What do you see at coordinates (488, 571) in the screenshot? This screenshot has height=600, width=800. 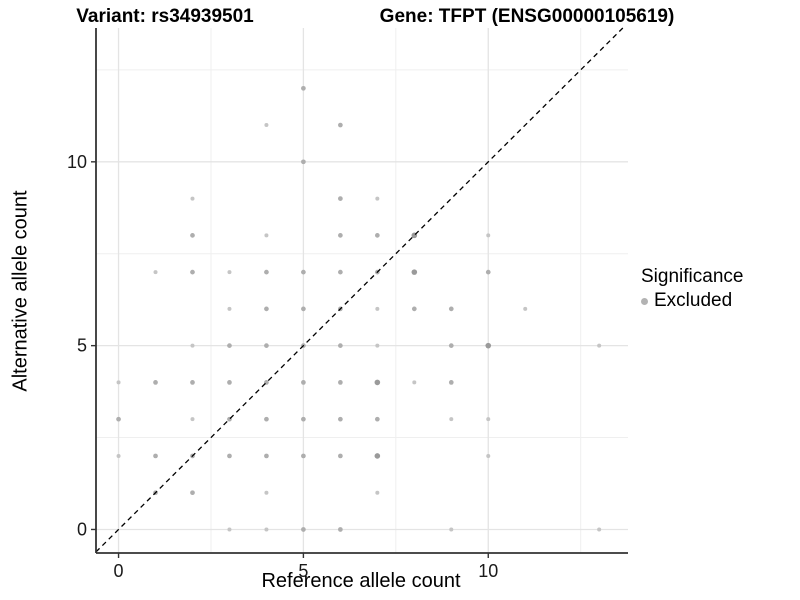 I see `x-tick-label: 10` at bounding box center [488, 571].